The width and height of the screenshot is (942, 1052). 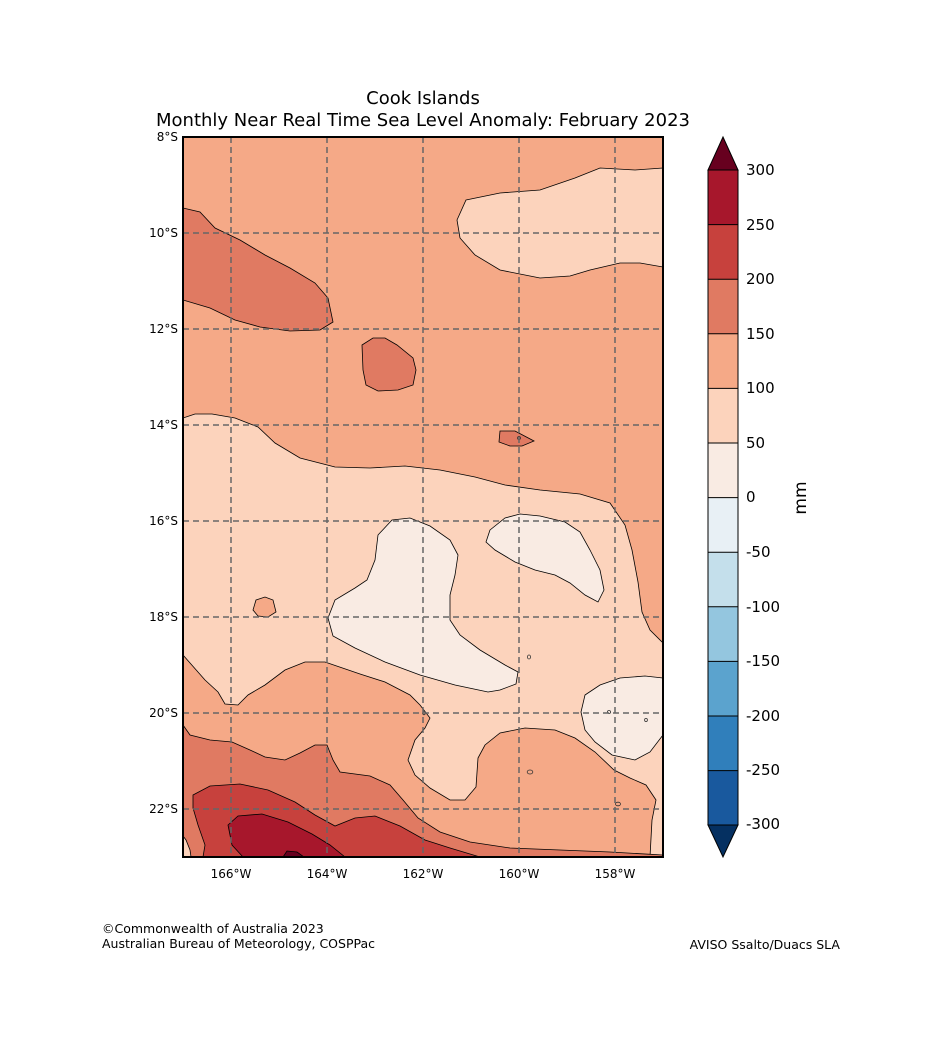 I want to click on data-source-credit: AVISO Ssalto/Duacs SLA, so click(x=764, y=944).